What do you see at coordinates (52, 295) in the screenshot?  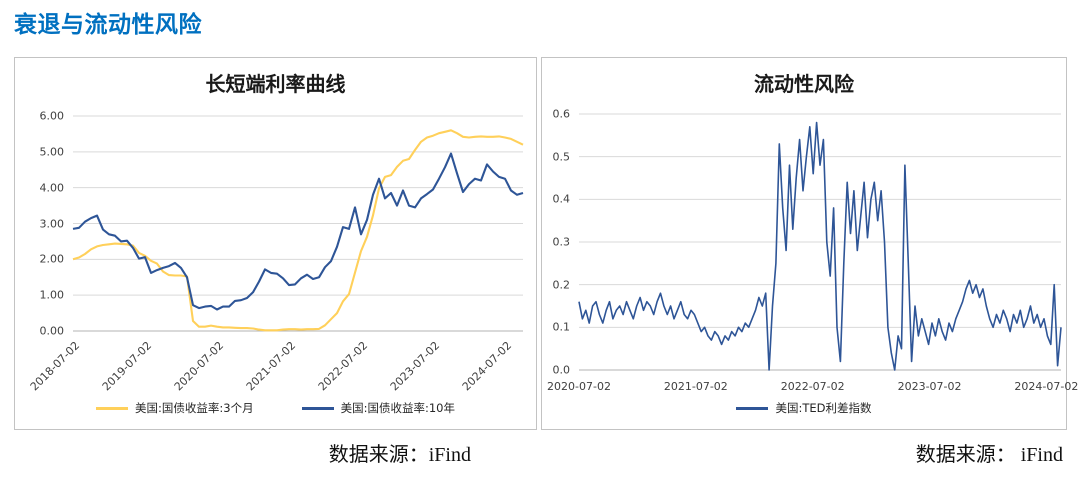 I see `y-axis-tick-label: 1.00` at bounding box center [52, 295].